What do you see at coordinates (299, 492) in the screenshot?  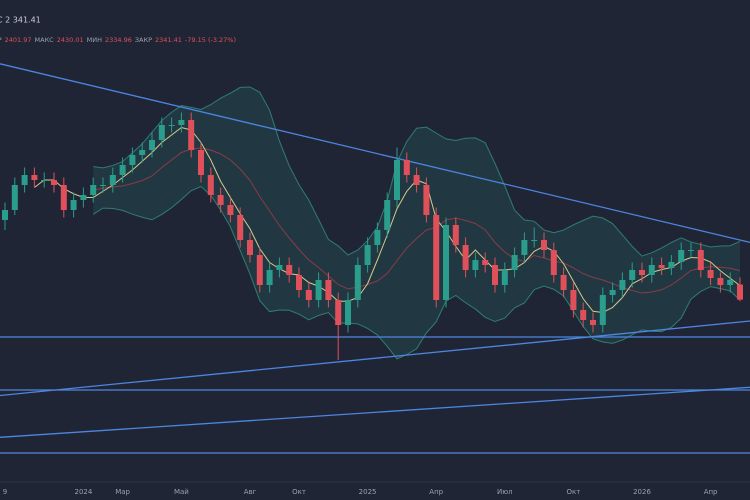 I see `x-tick-label: Окт` at bounding box center [299, 492].